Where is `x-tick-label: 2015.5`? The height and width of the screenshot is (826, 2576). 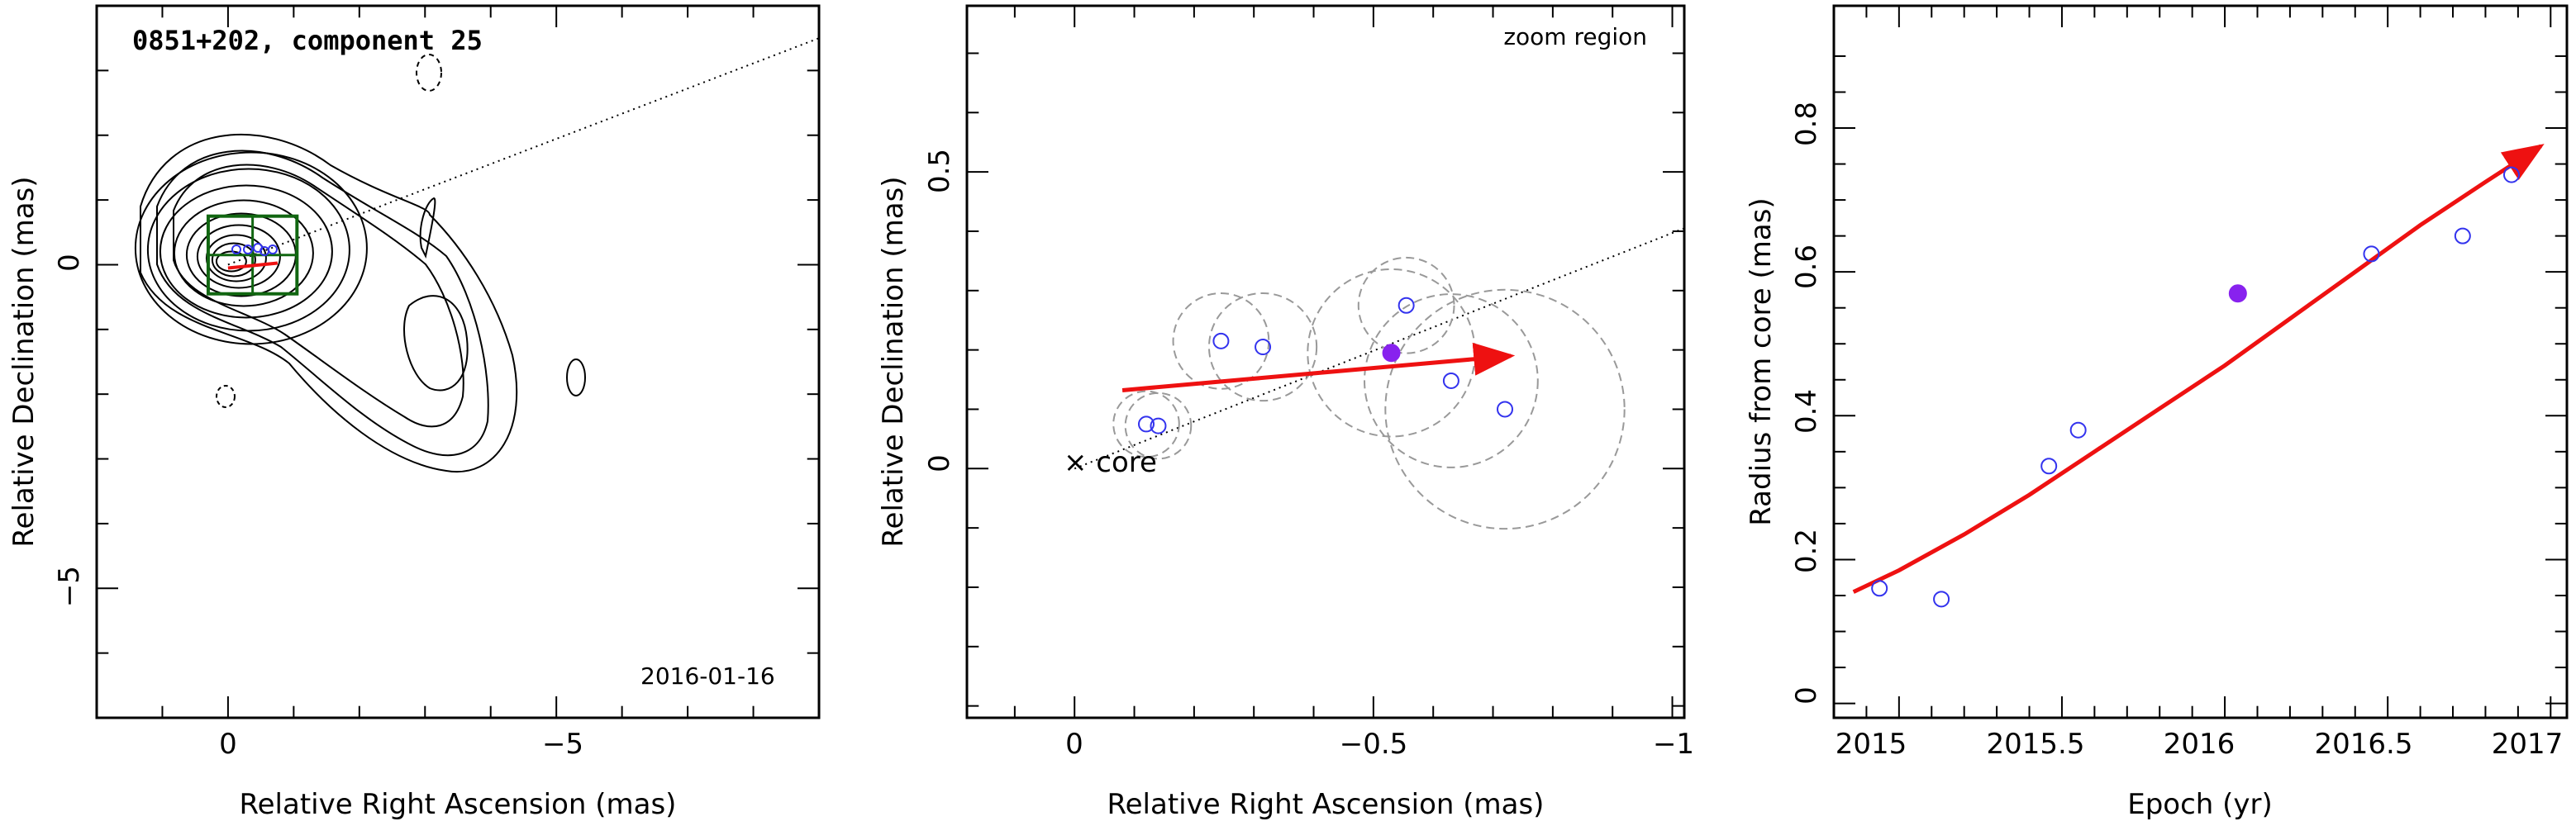 x-tick-label: 2015.5 is located at coordinates (2036, 744).